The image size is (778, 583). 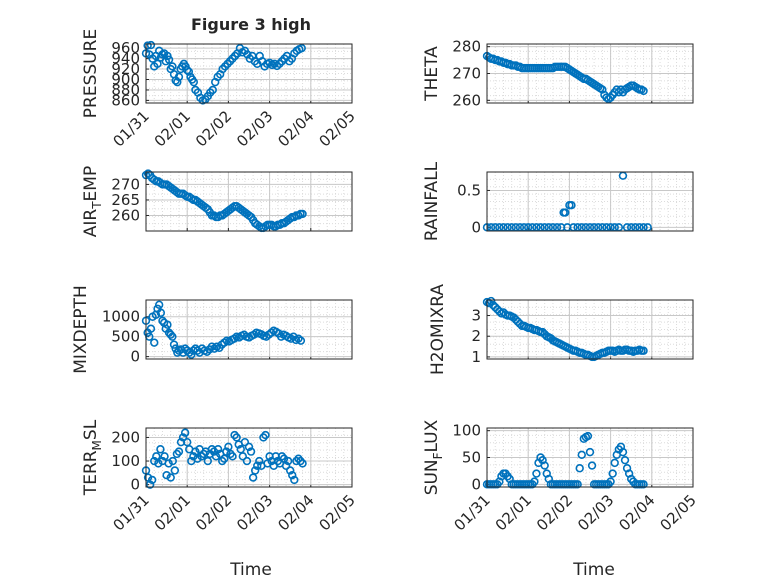 I want to click on y-tick-label: 100, so click(x=125, y=461).